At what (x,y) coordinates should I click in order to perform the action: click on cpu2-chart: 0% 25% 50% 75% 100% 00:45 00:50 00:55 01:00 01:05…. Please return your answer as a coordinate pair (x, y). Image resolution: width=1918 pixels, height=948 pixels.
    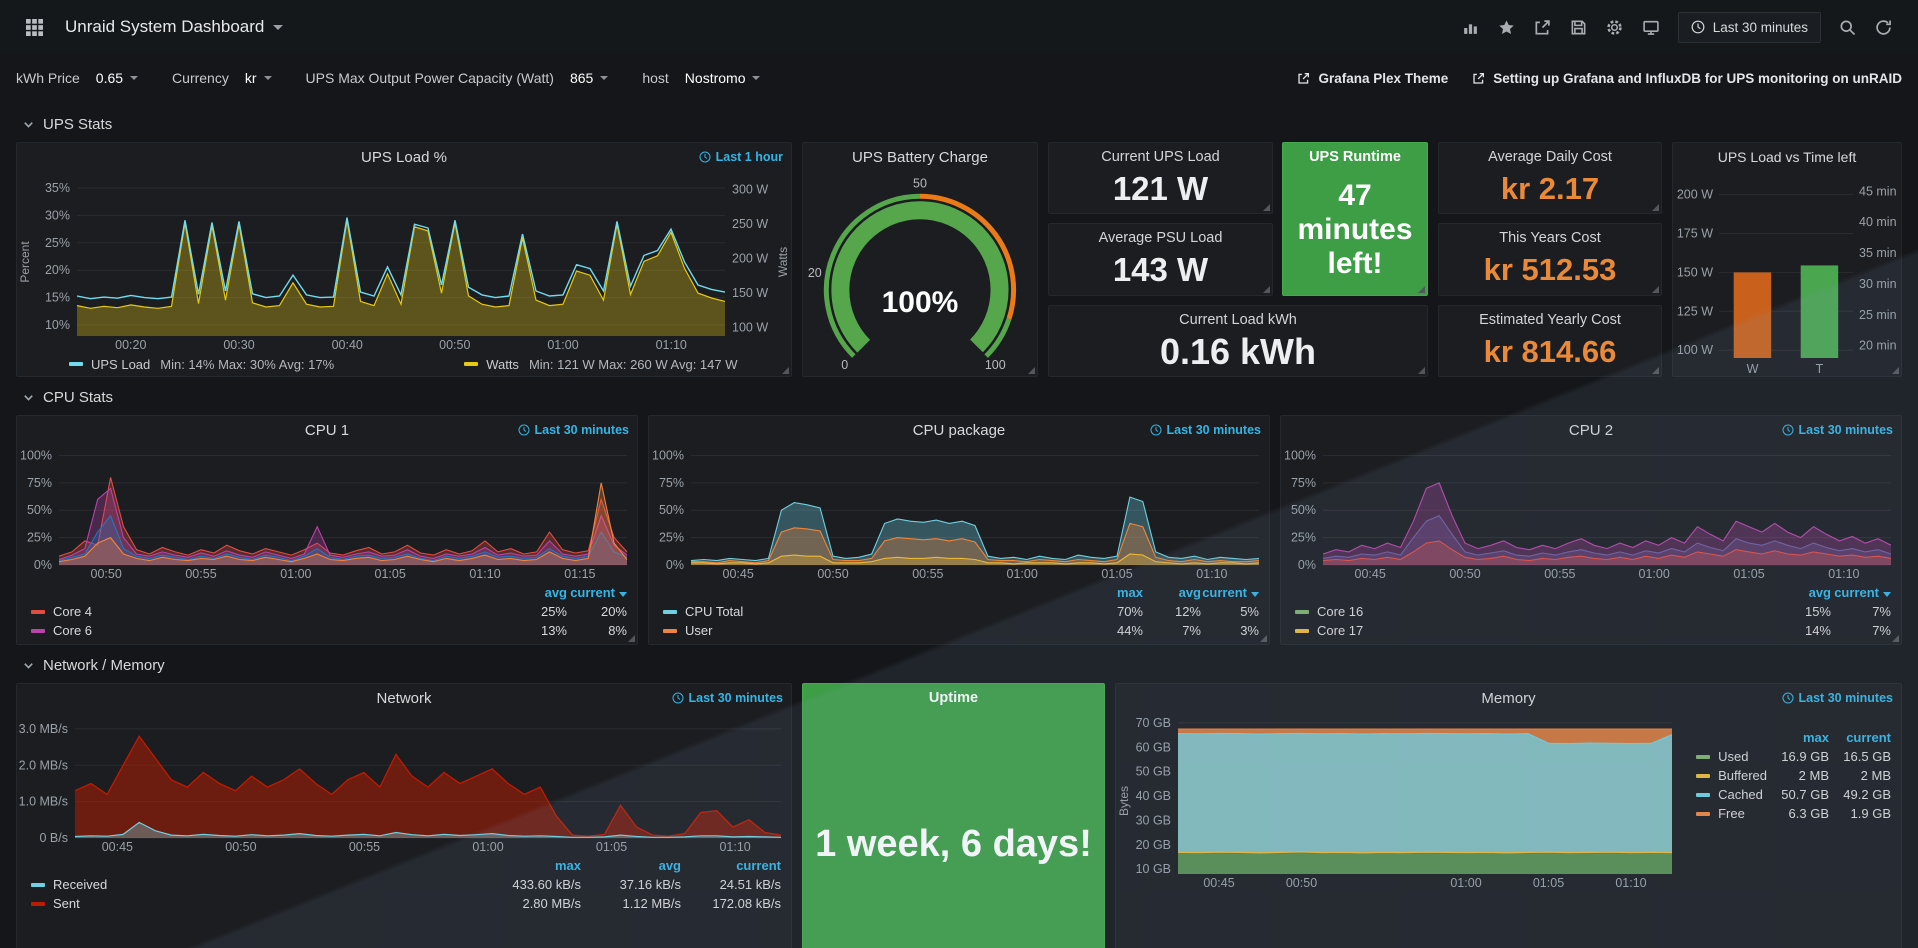
    Looking at the image, I should click on (1591, 512).